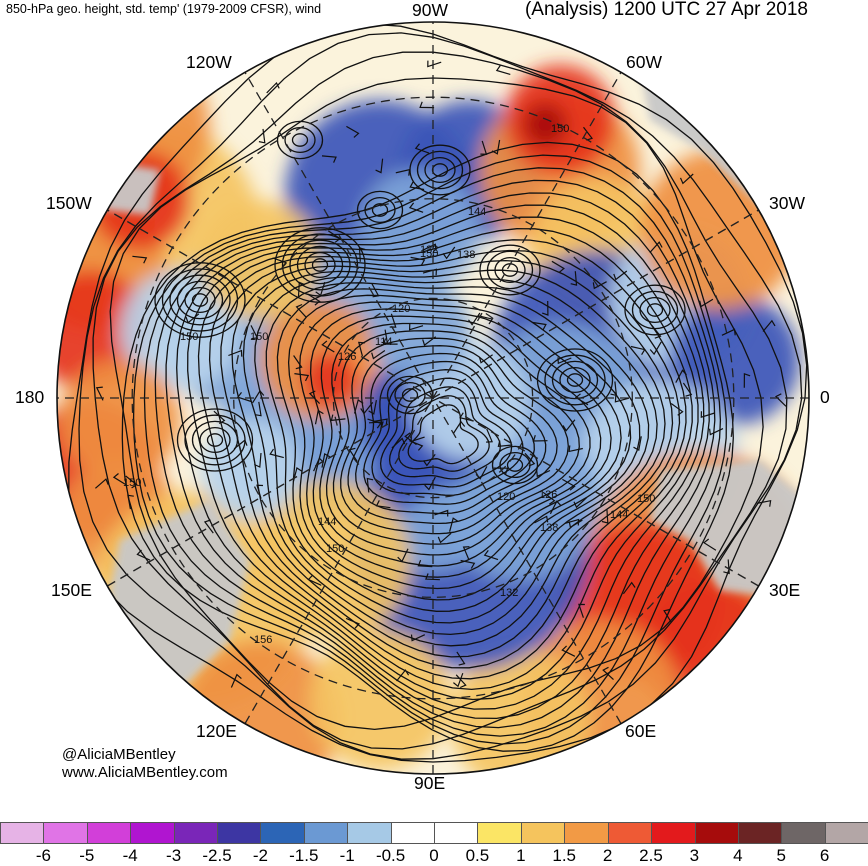 The width and height of the screenshot is (868, 866). I want to click on colorbar-tick-label: 6, so click(824, 855).